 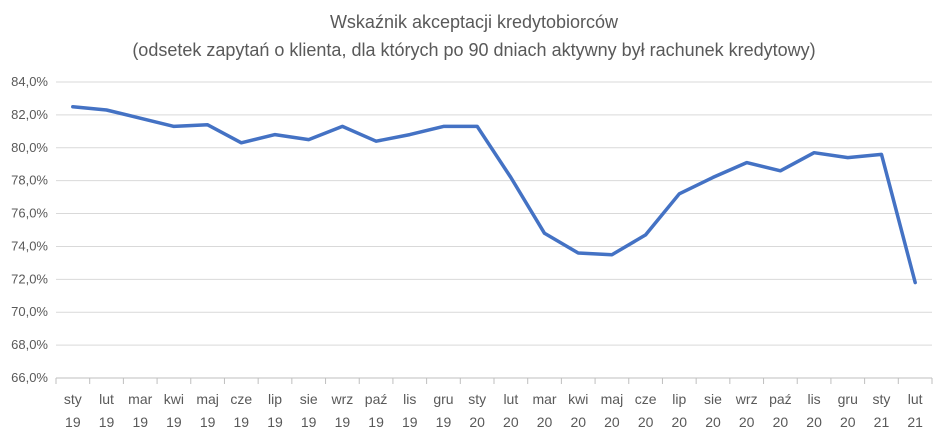 I want to click on chart-title: Wskaźnik akceptacji kredytobiorców, so click(x=474, y=22).